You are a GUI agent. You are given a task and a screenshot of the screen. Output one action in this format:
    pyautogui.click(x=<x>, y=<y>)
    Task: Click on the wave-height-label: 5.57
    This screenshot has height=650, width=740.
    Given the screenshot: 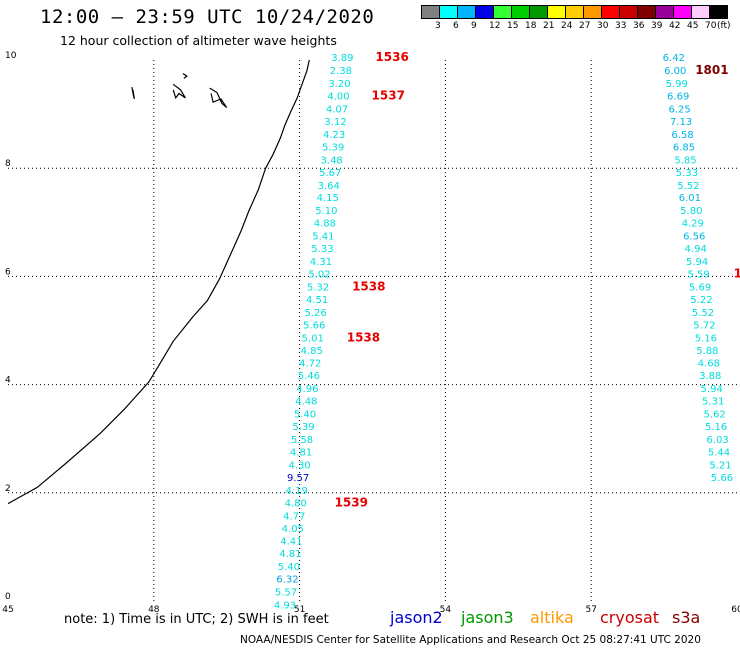 What is the action you would take?
    pyautogui.click(x=286, y=593)
    